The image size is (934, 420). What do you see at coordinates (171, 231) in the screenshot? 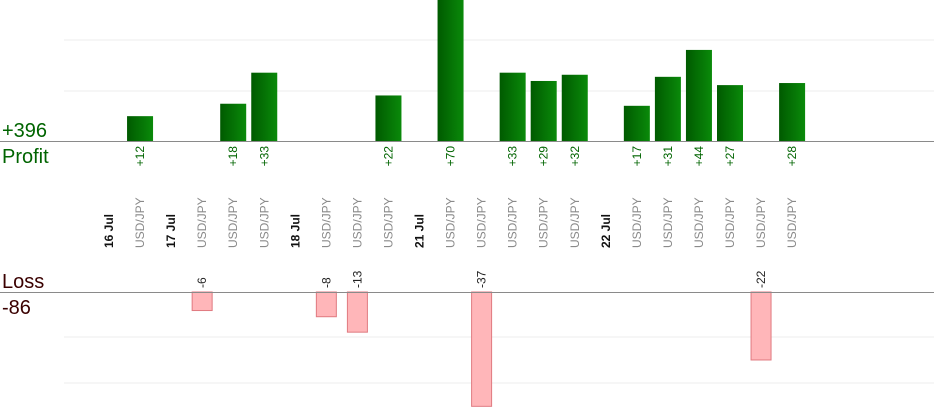
I see `date-label: 17 Jul` at bounding box center [171, 231].